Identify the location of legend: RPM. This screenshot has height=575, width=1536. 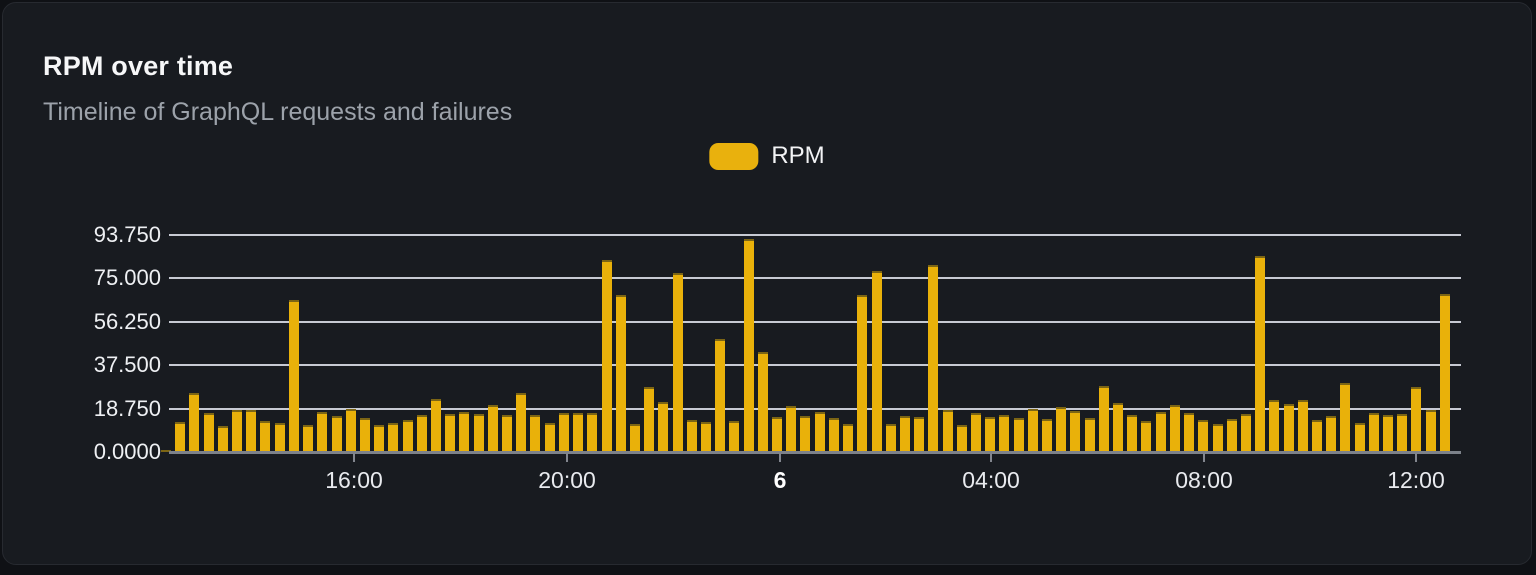
(767, 156).